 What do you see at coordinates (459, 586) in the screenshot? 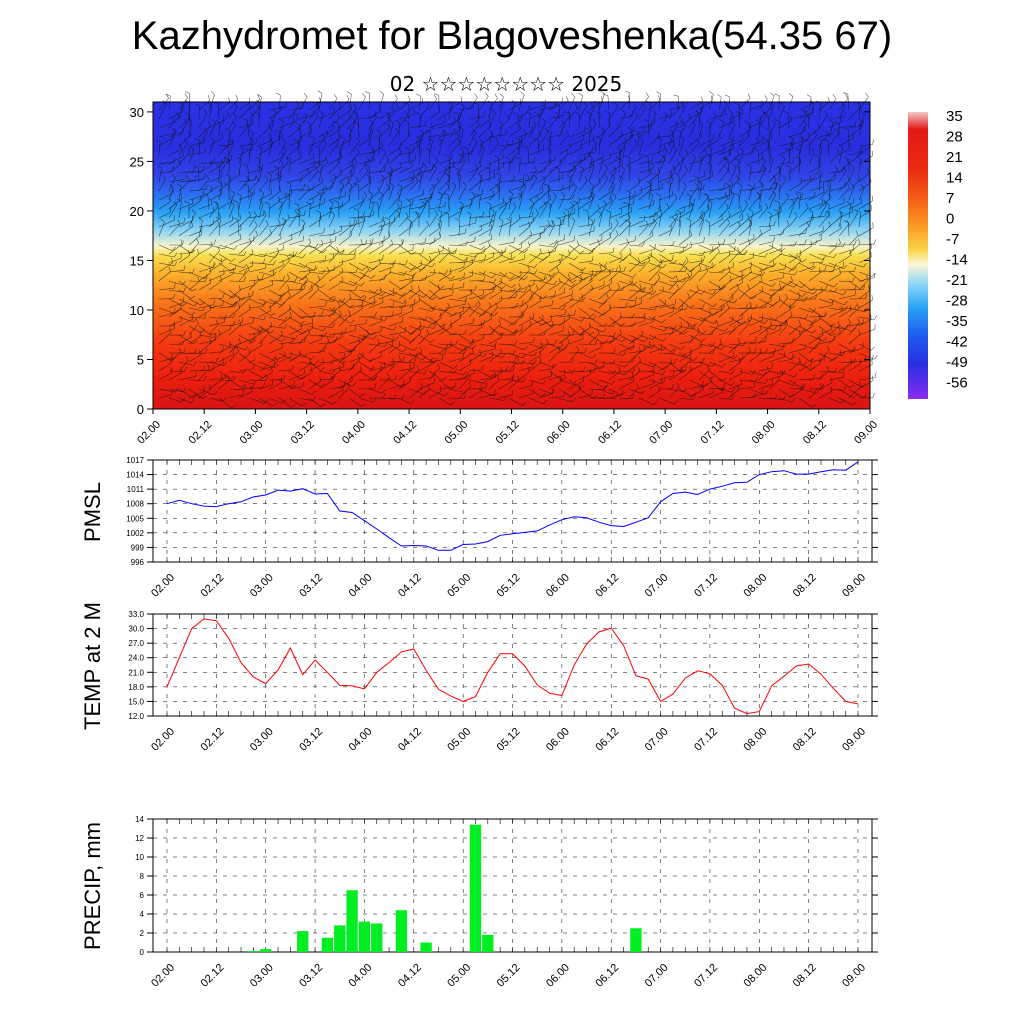
I see `x-tick-label: 05.00` at bounding box center [459, 586].